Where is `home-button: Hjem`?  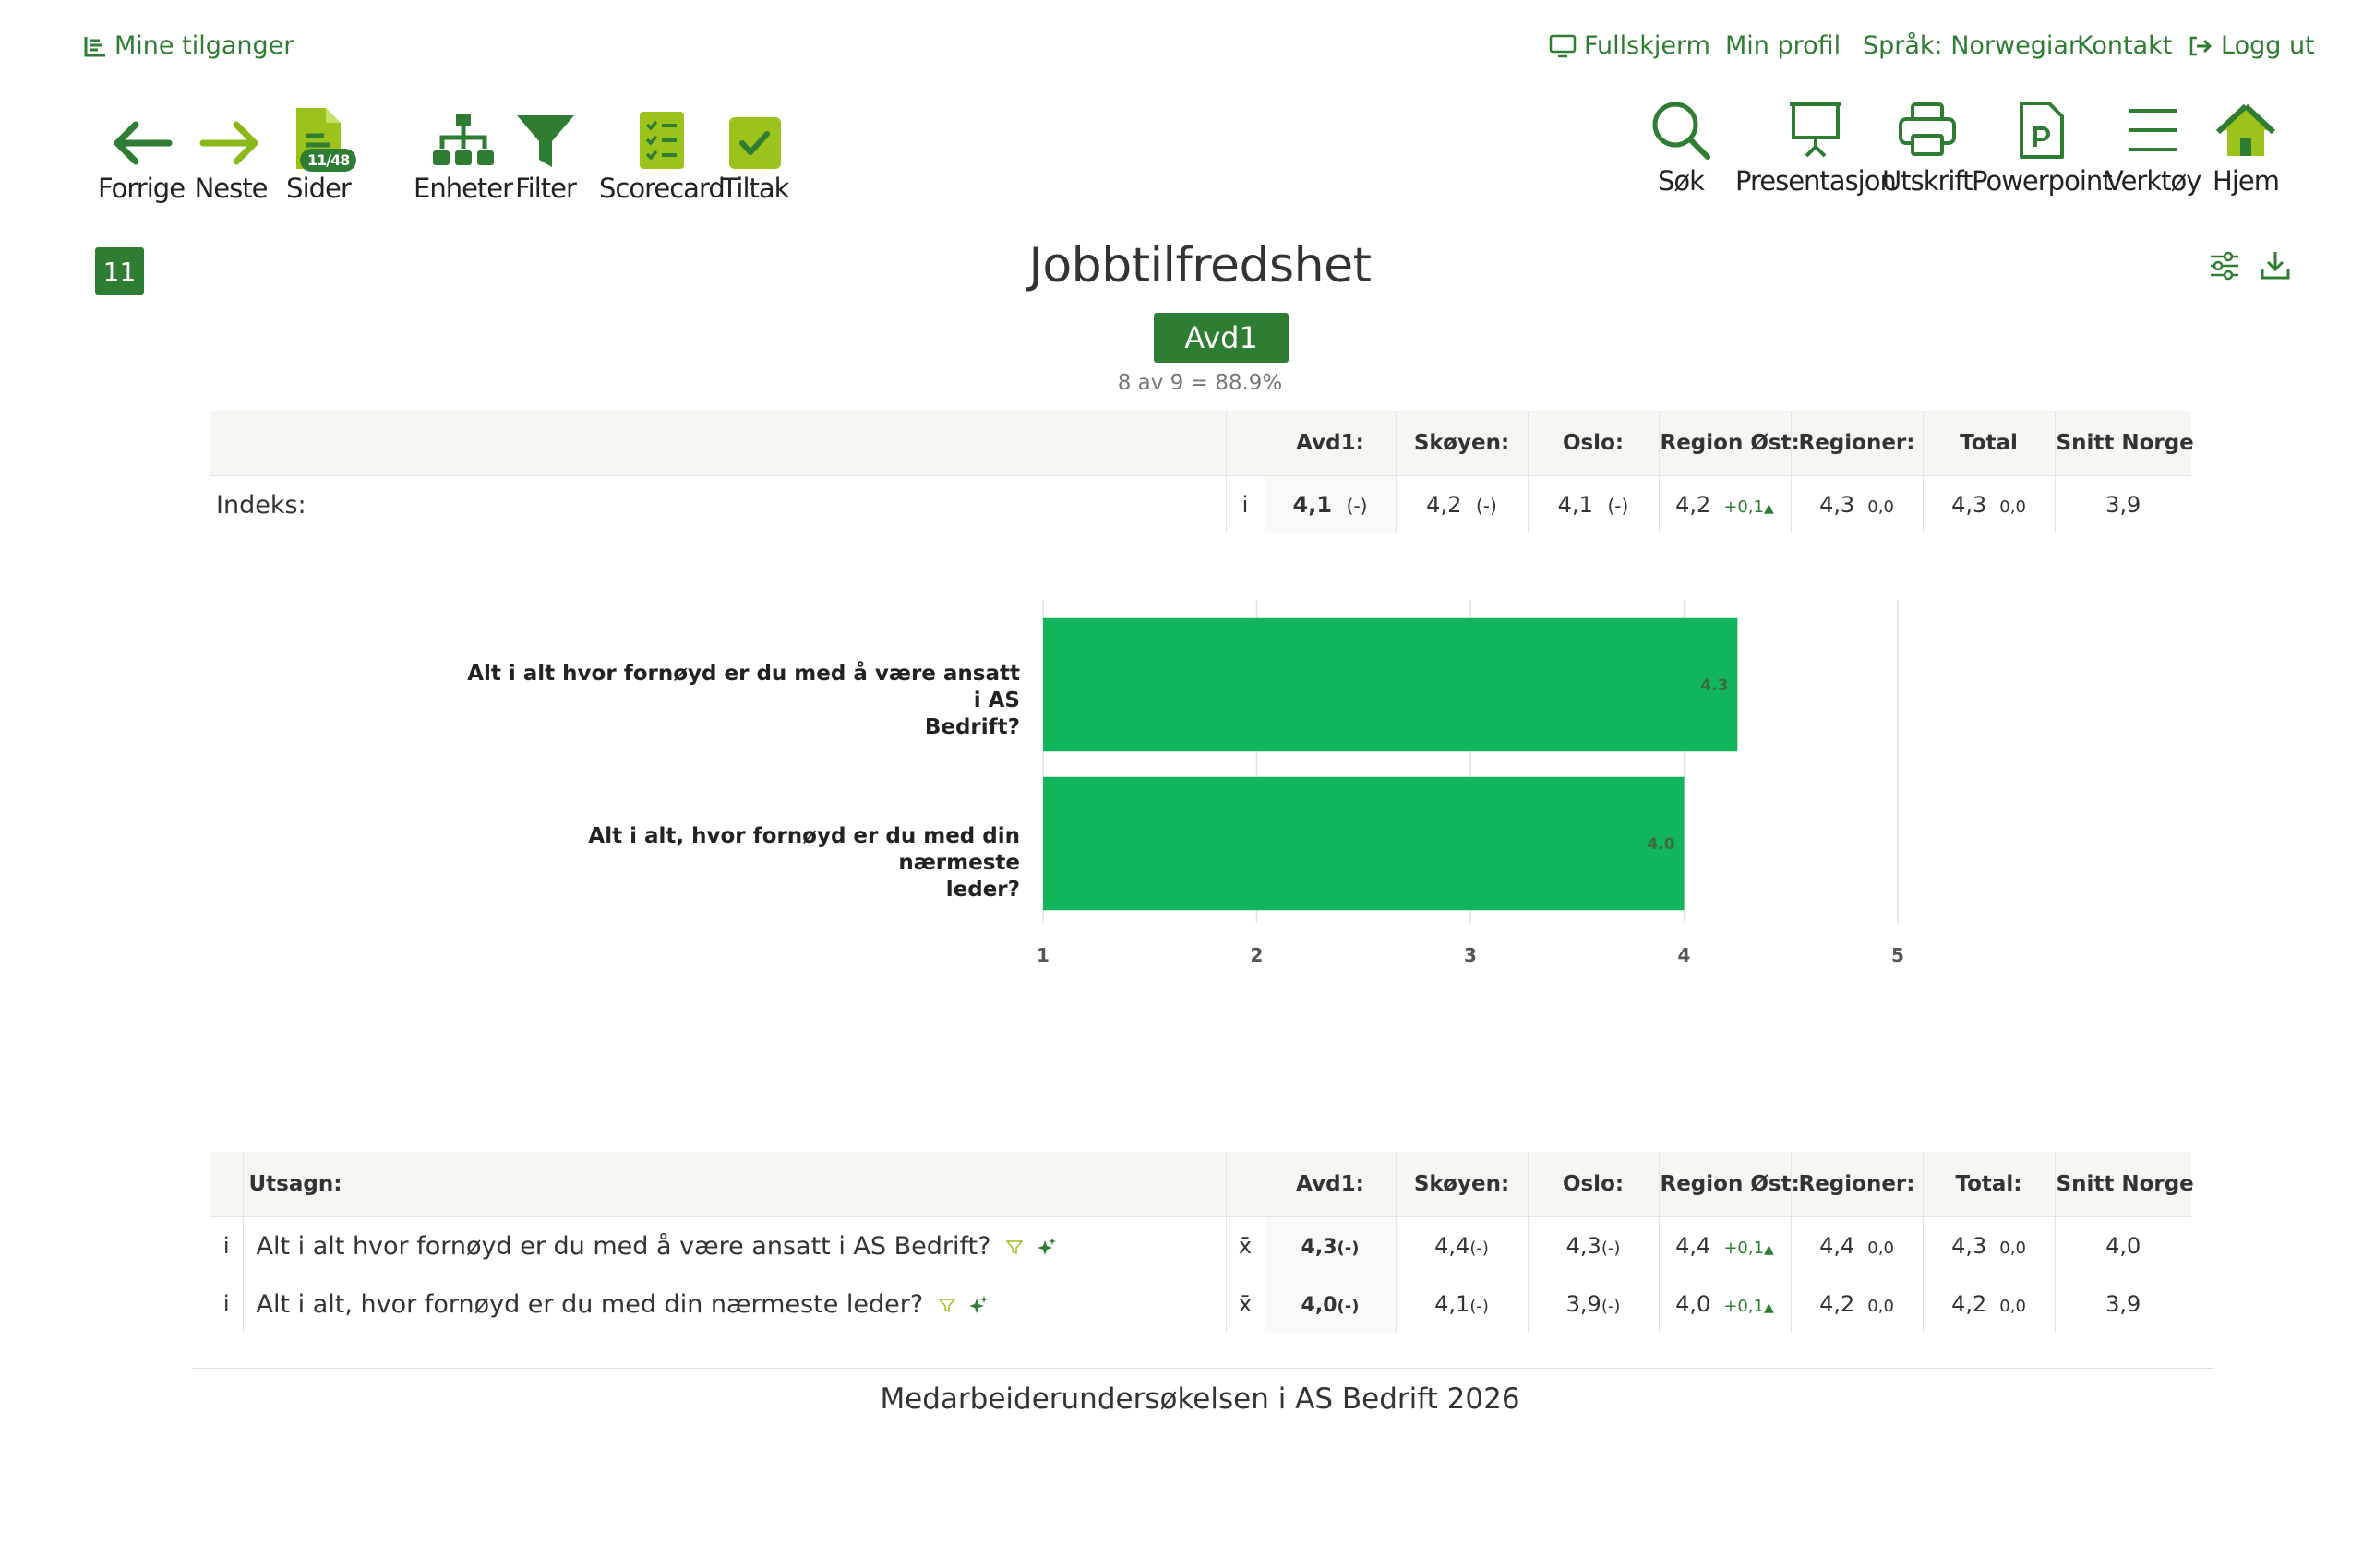
home-button: Hjem is located at coordinates (2246, 147).